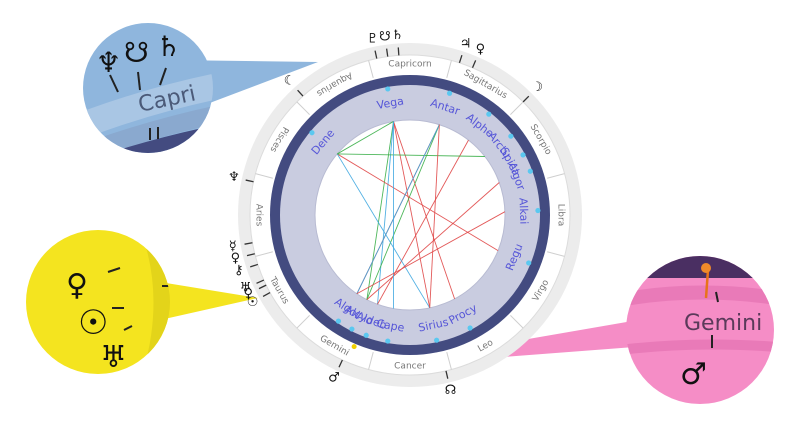  I want to click on chiron-icon: ⚷, so click(239, 270).